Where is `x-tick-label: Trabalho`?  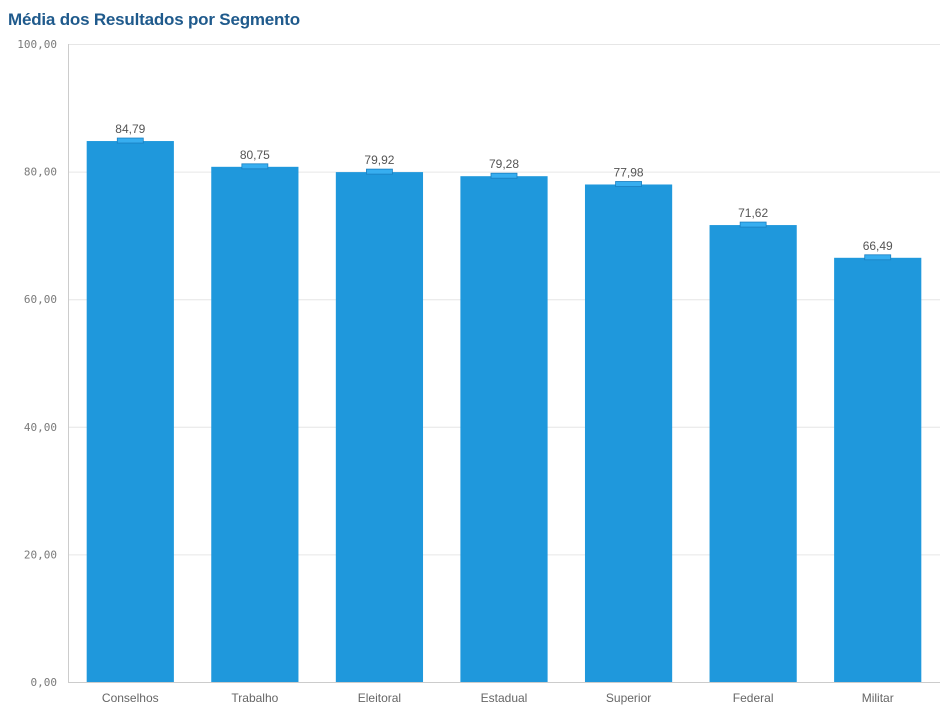 x-tick-label: Trabalho is located at coordinates (254, 698).